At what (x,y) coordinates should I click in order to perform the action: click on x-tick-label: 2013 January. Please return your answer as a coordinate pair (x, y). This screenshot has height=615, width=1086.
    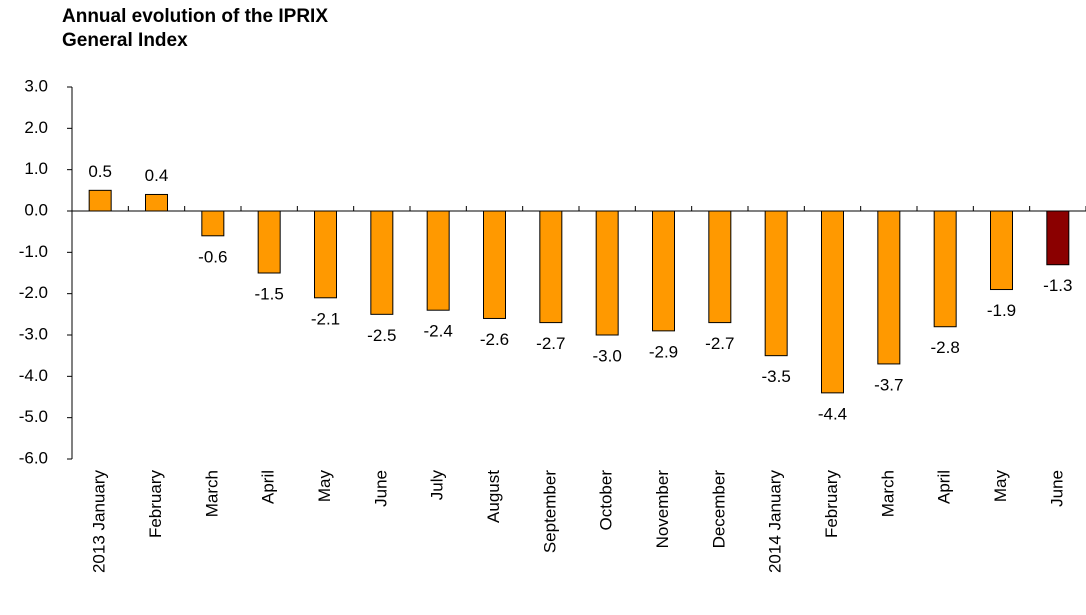
    Looking at the image, I should click on (99, 522).